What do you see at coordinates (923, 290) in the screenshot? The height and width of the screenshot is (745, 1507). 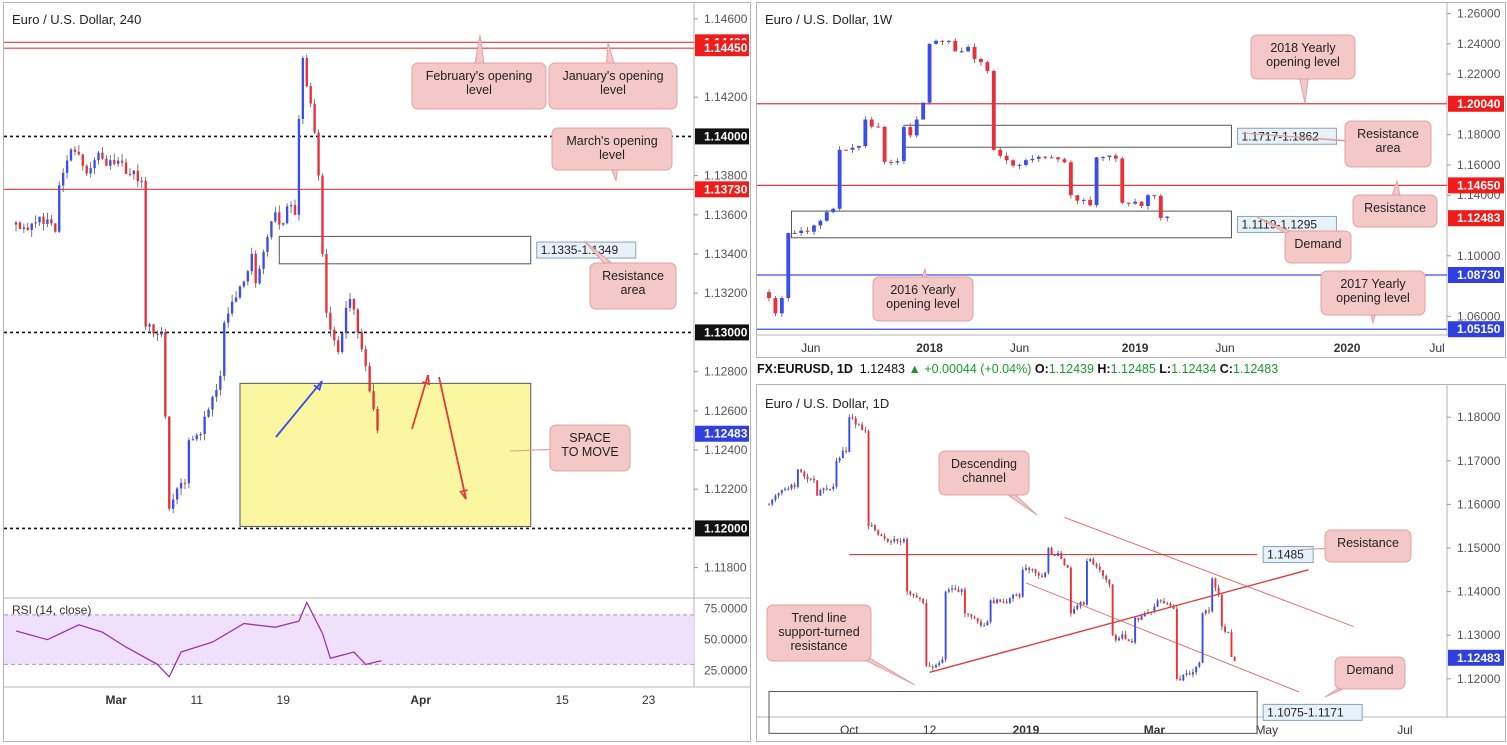 I see `yearly-2016-callout-text: 2016 Yearly` at bounding box center [923, 290].